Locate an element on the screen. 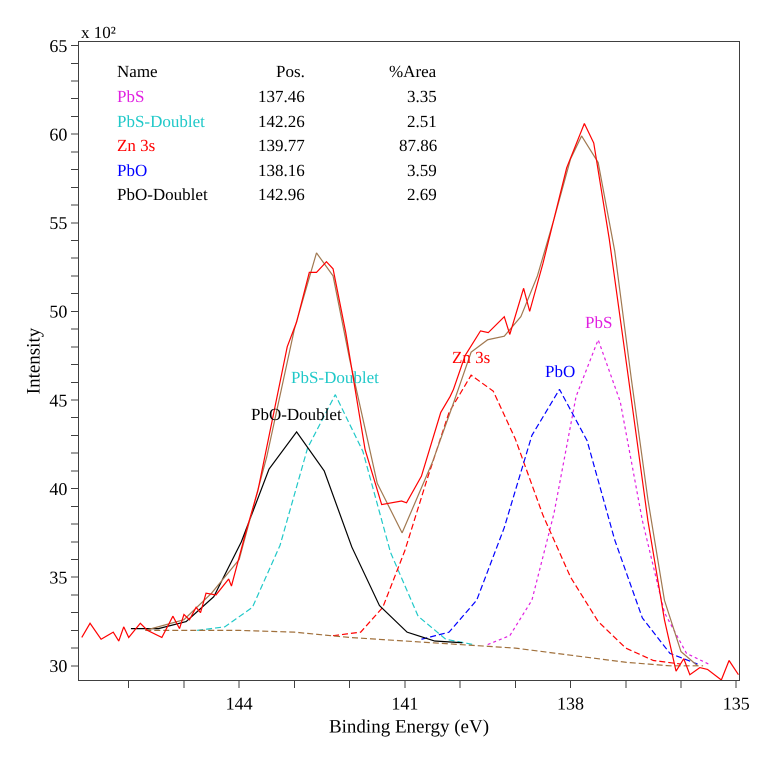  annotation: %Area is located at coordinates (413, 71).